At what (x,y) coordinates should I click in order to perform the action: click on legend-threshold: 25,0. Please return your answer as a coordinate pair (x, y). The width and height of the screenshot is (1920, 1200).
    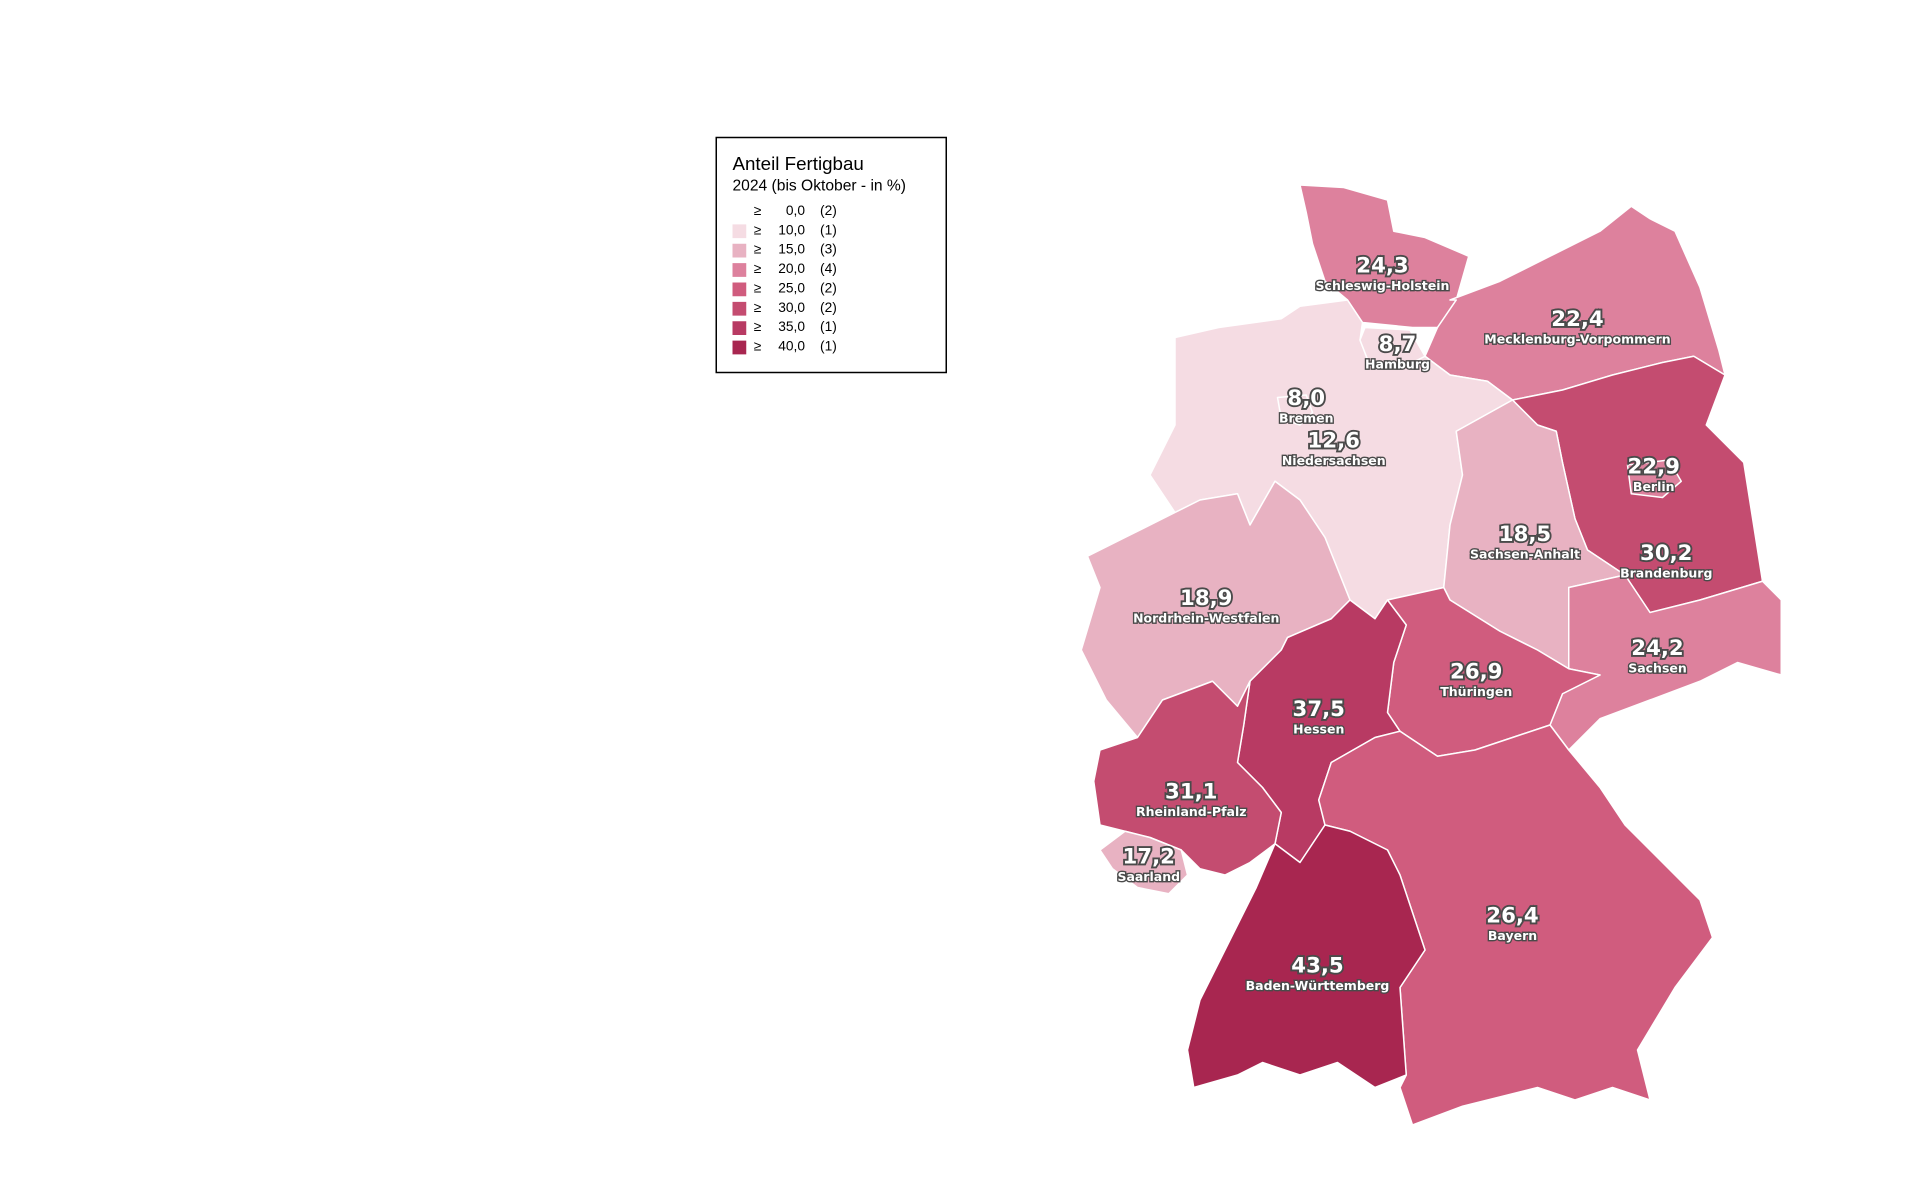
    Looking at the image, I should click on (791, 287).